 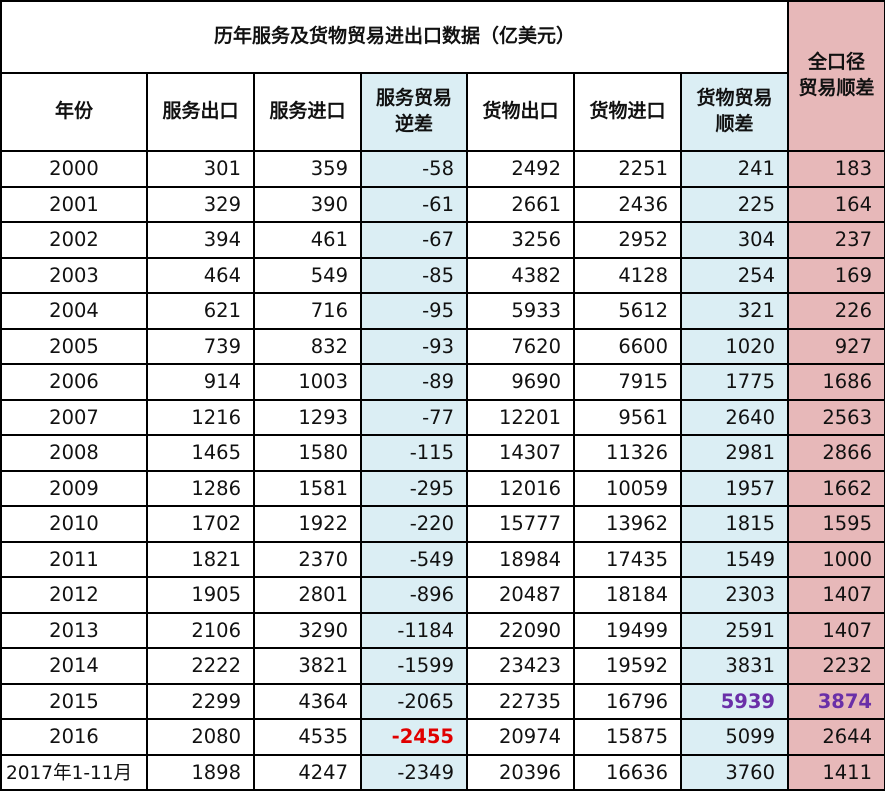 I want to click on table-row: 2013 2106 3290 -1184 22090 19499 2591 1407, so click(x=442, y=630).